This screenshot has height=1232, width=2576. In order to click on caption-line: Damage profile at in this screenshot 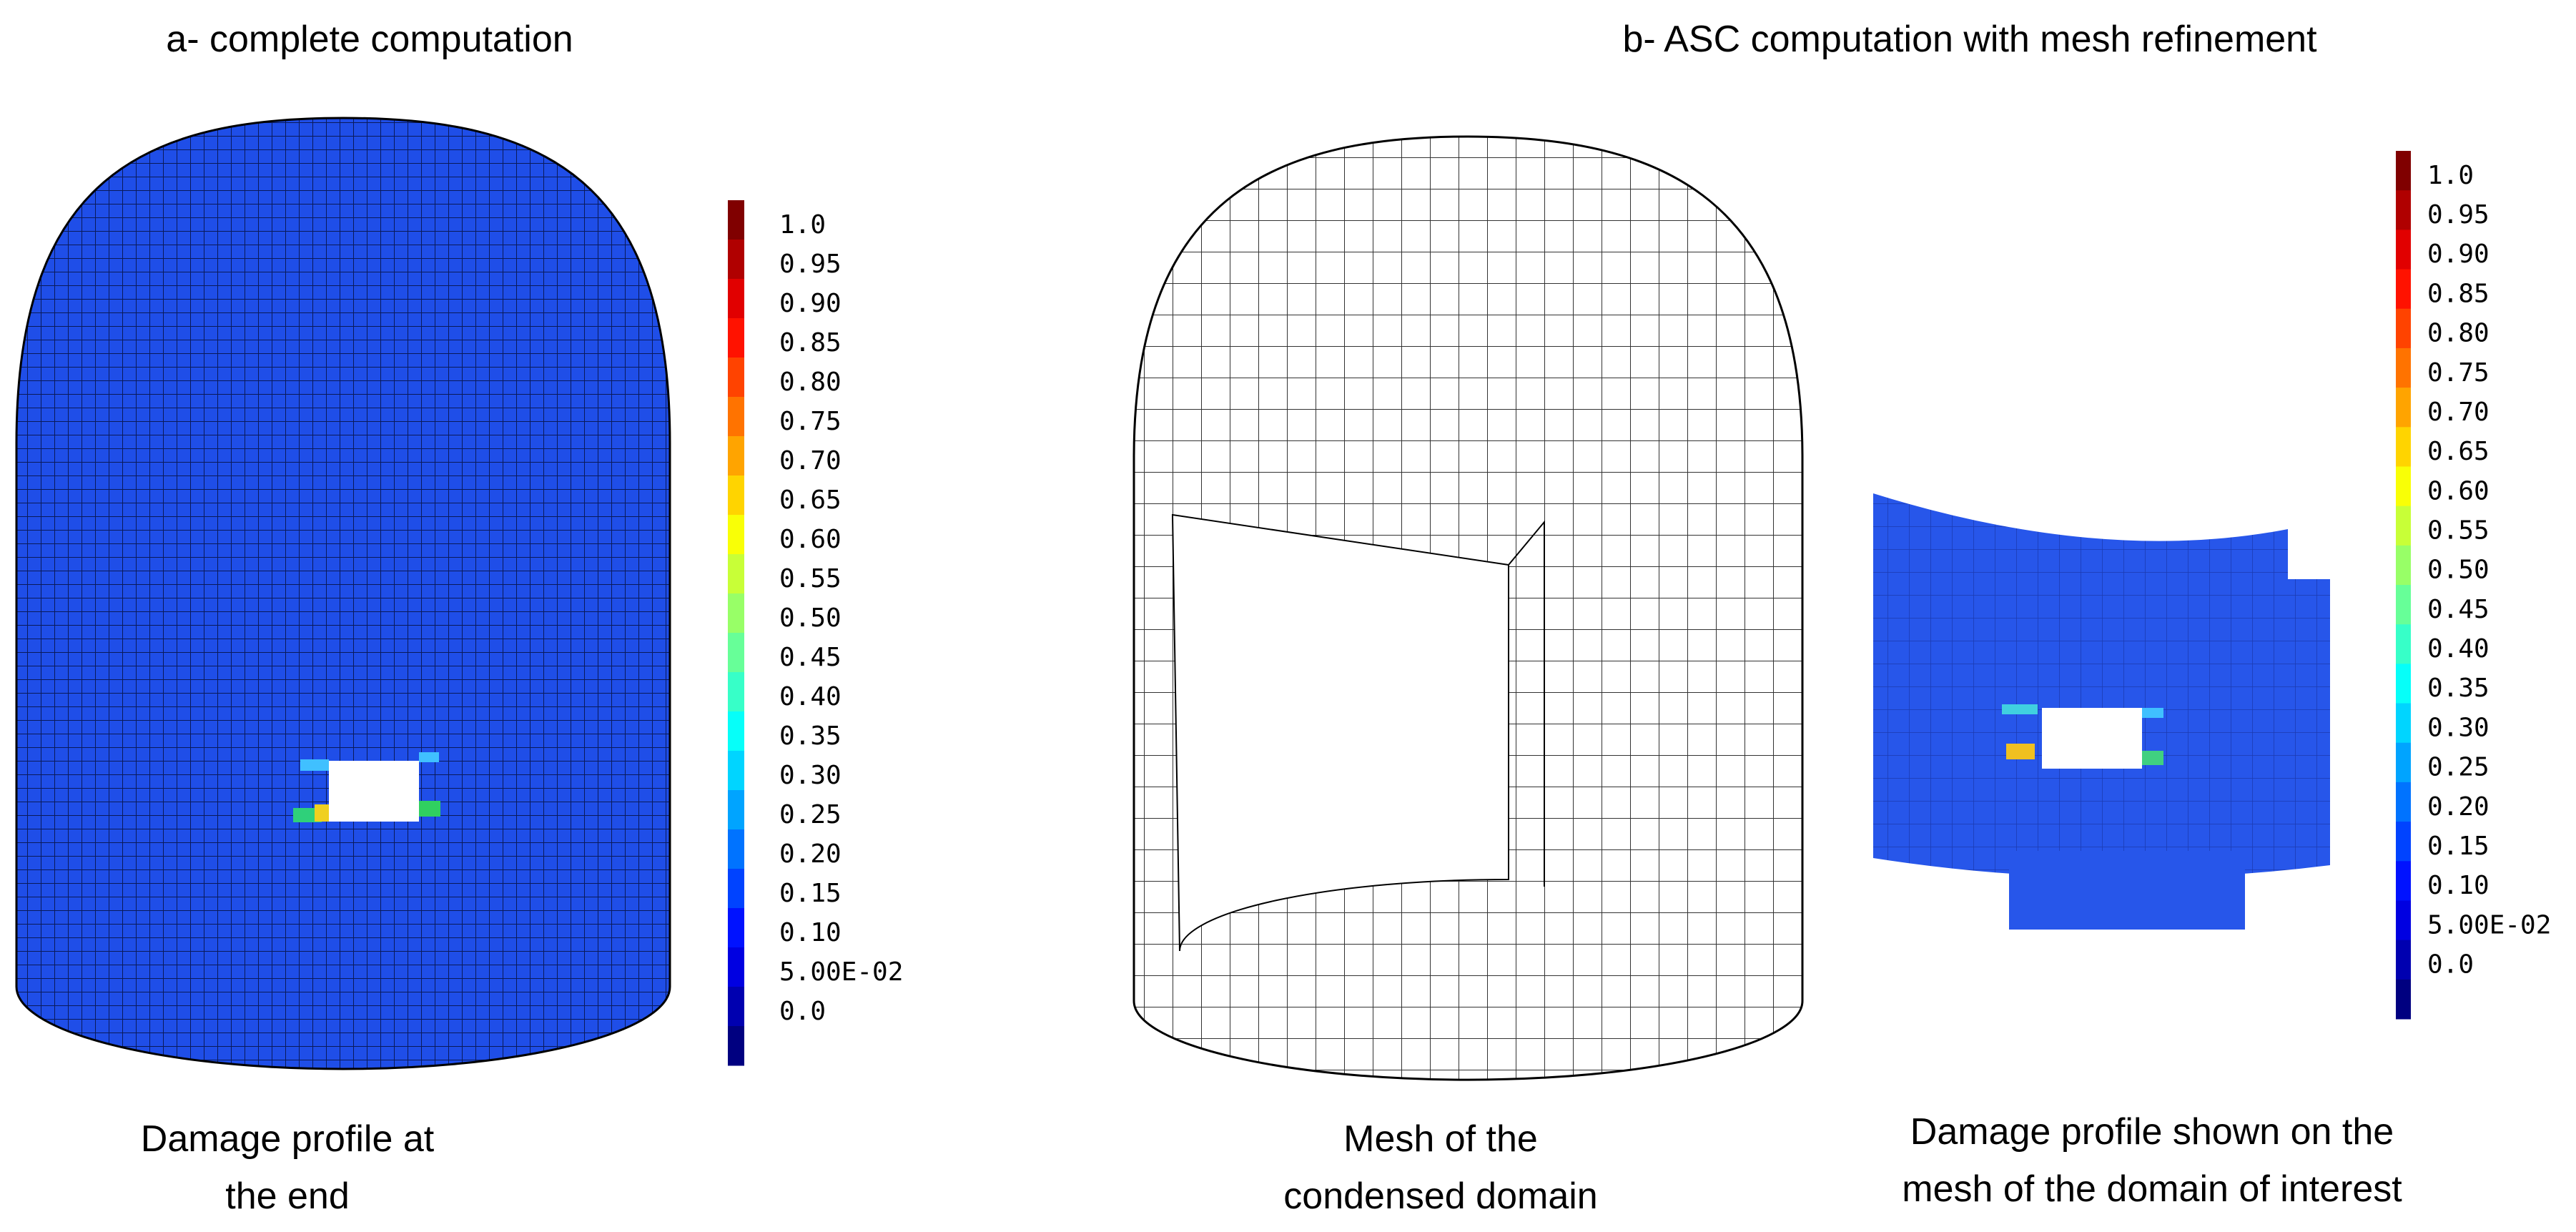, I will do `click(288, 1139)`.